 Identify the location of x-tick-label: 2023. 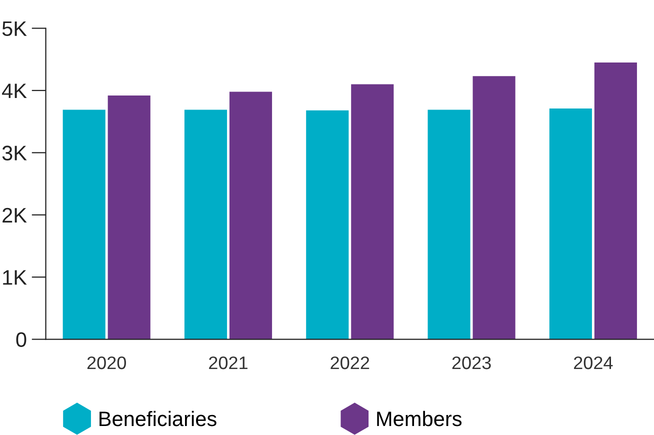
(471, 363).